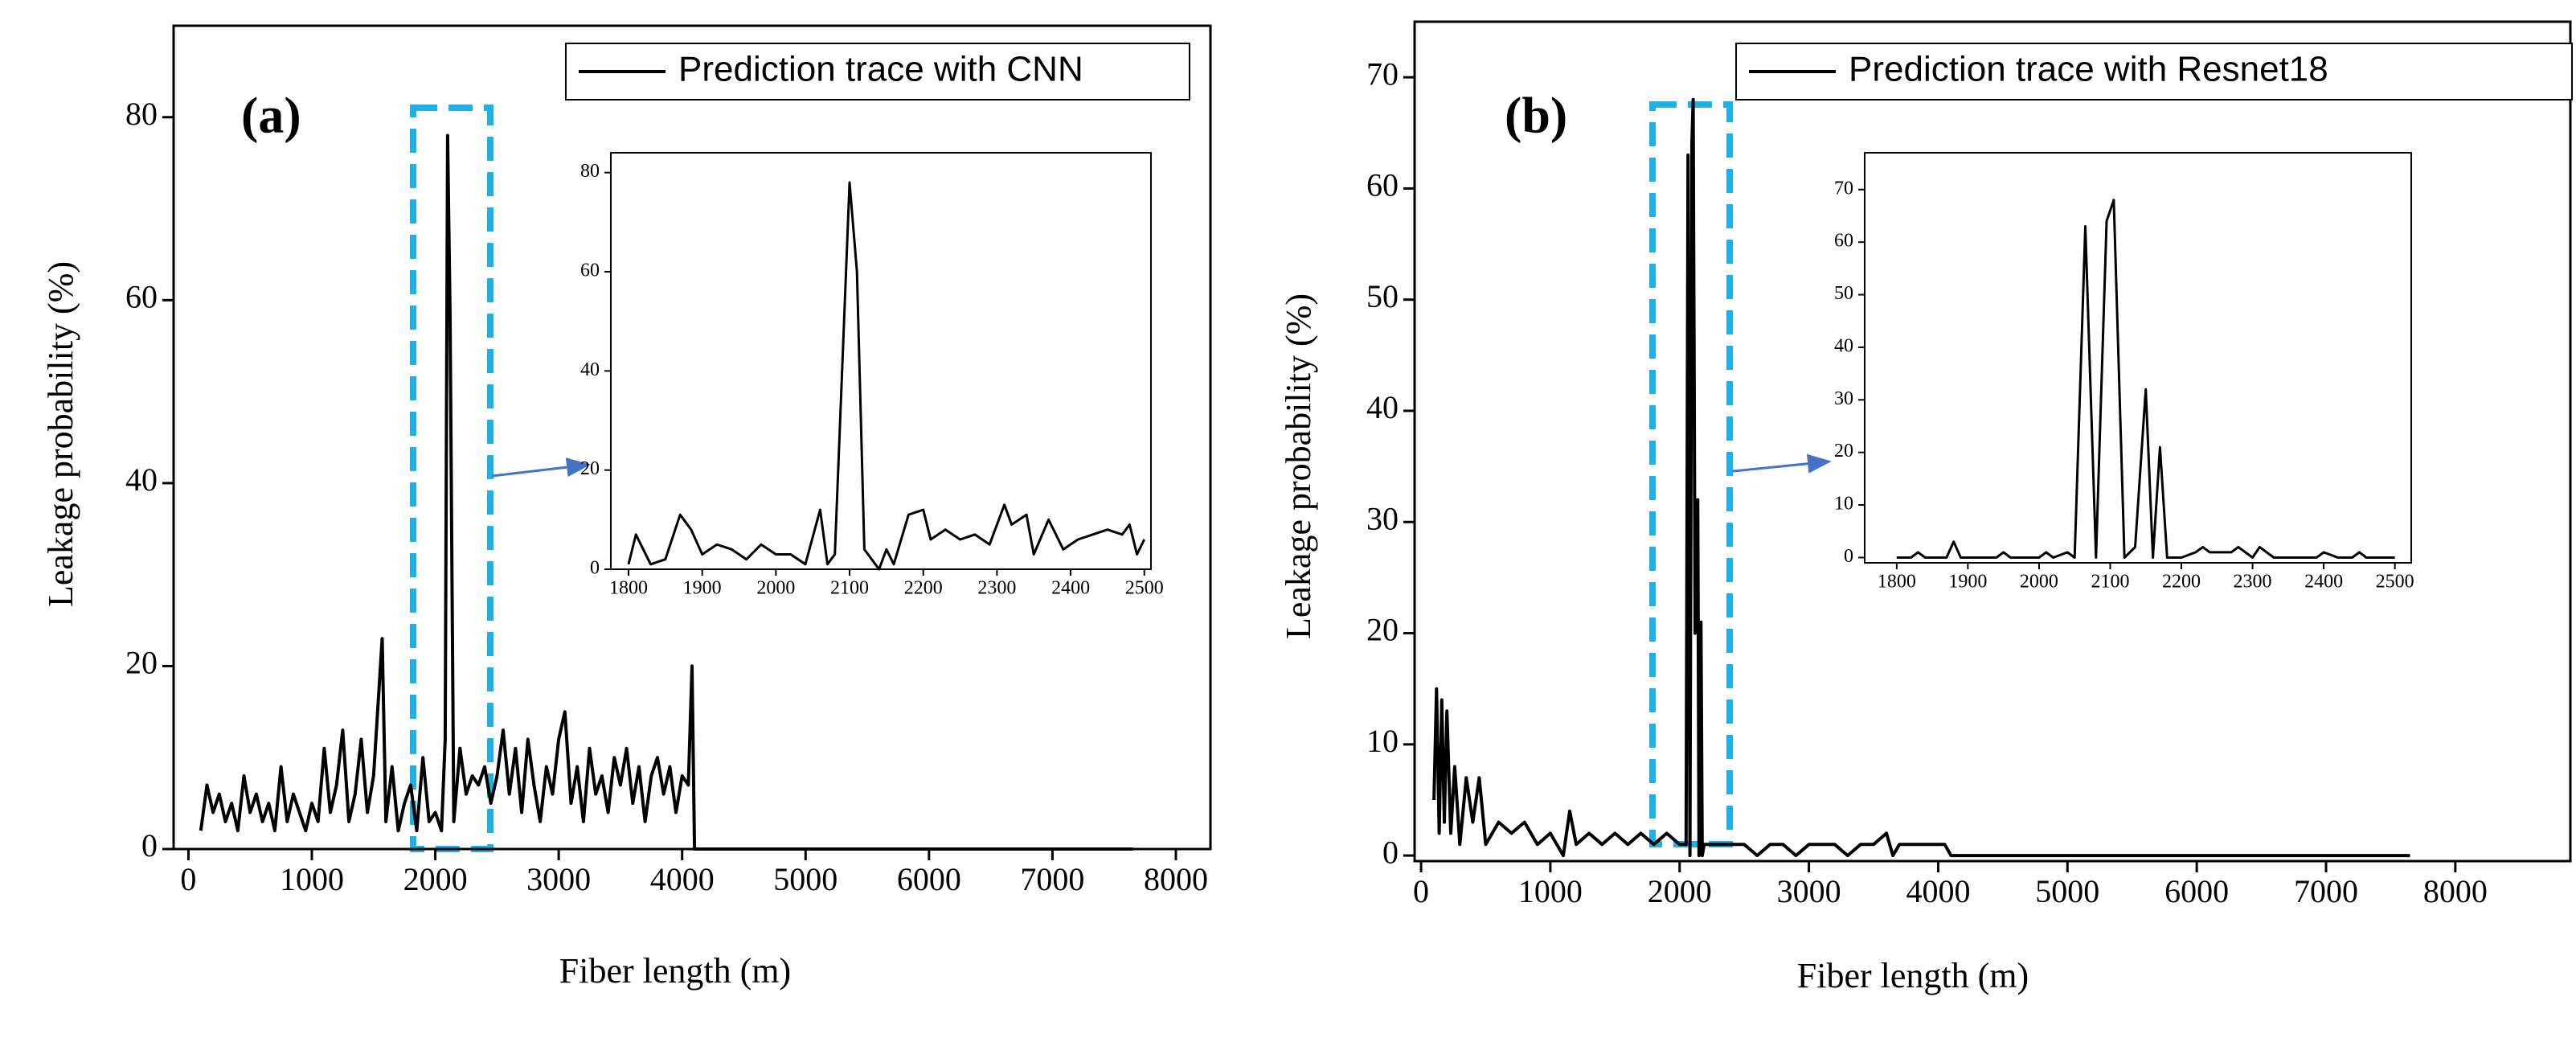  I want to click on panel-label: (a), so click(271, 115).